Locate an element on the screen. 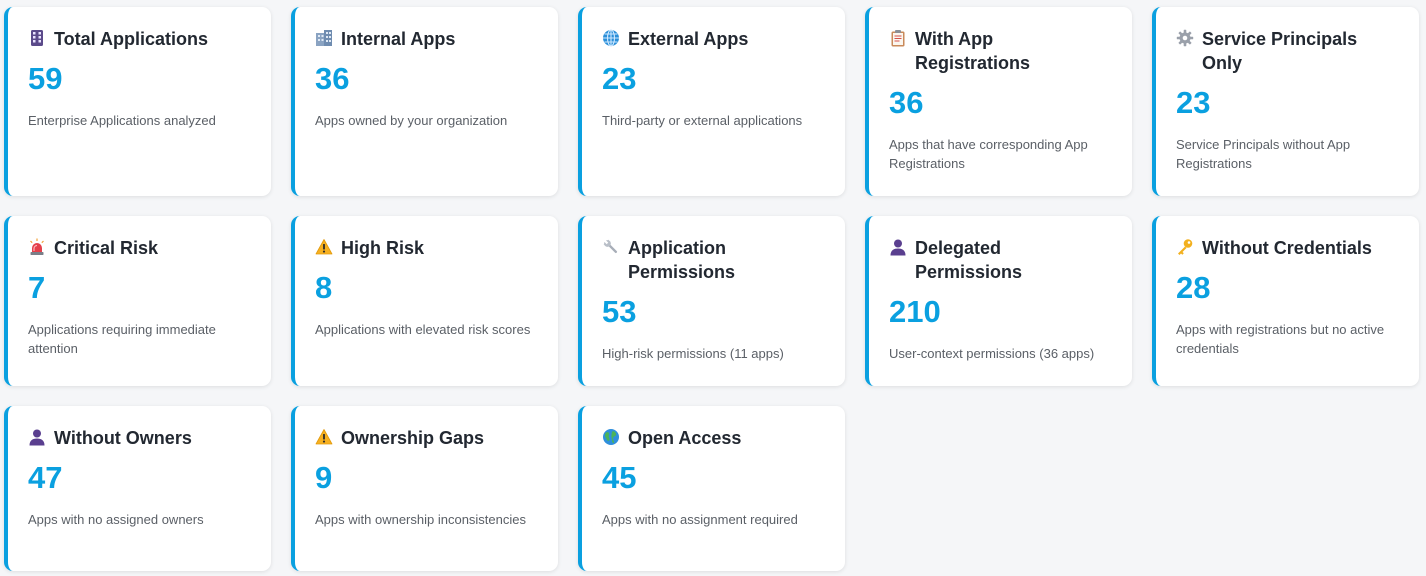 This screenshot has height=576, width=1426. earth-icon is located at coordinates (611, 437).